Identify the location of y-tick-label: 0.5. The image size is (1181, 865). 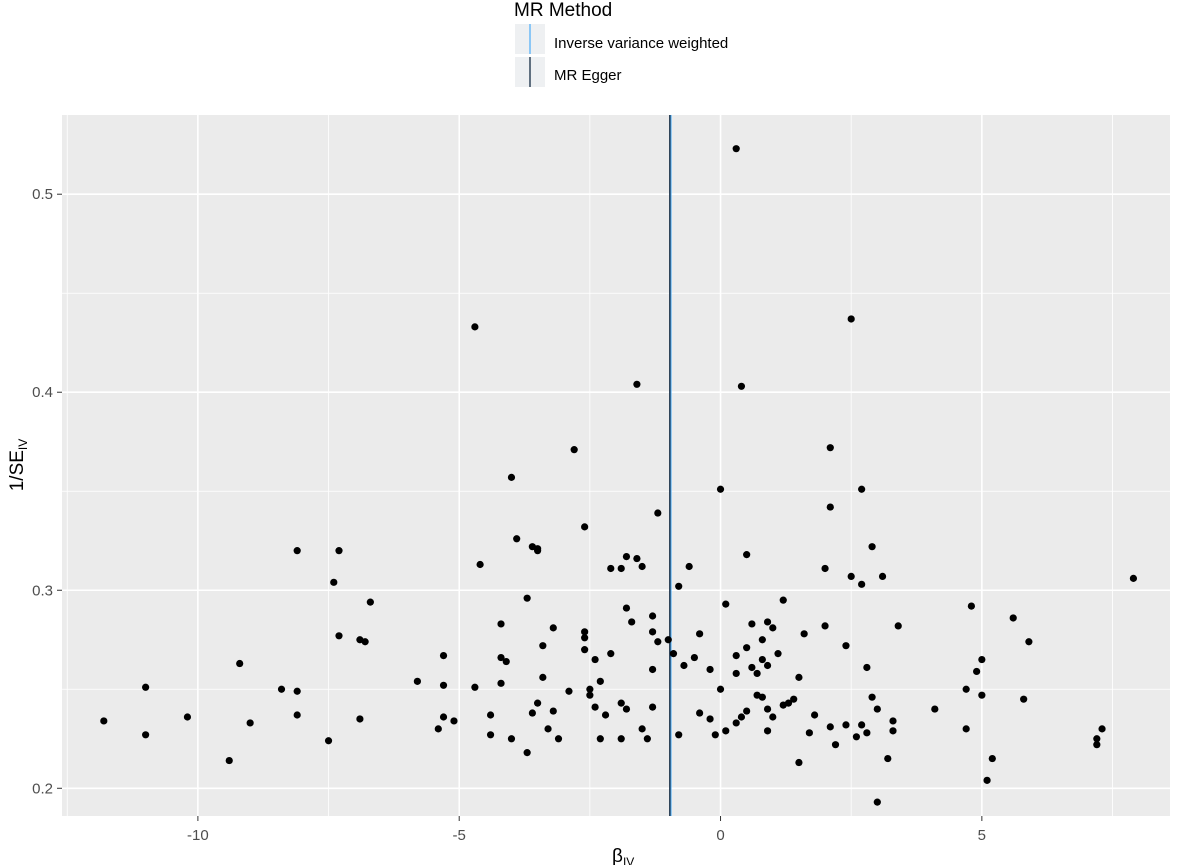
(42, 194).